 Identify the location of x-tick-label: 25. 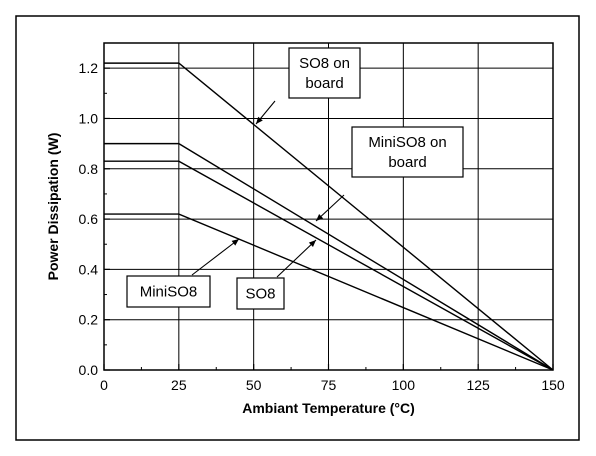
(179, 385).